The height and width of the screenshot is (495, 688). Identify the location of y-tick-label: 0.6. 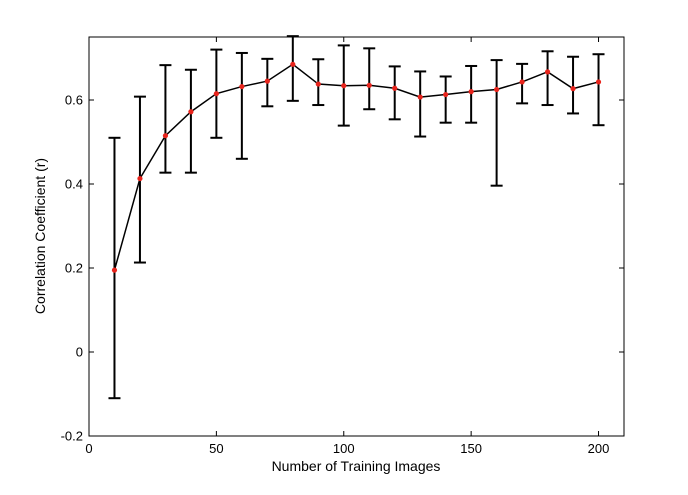
(74, 100).